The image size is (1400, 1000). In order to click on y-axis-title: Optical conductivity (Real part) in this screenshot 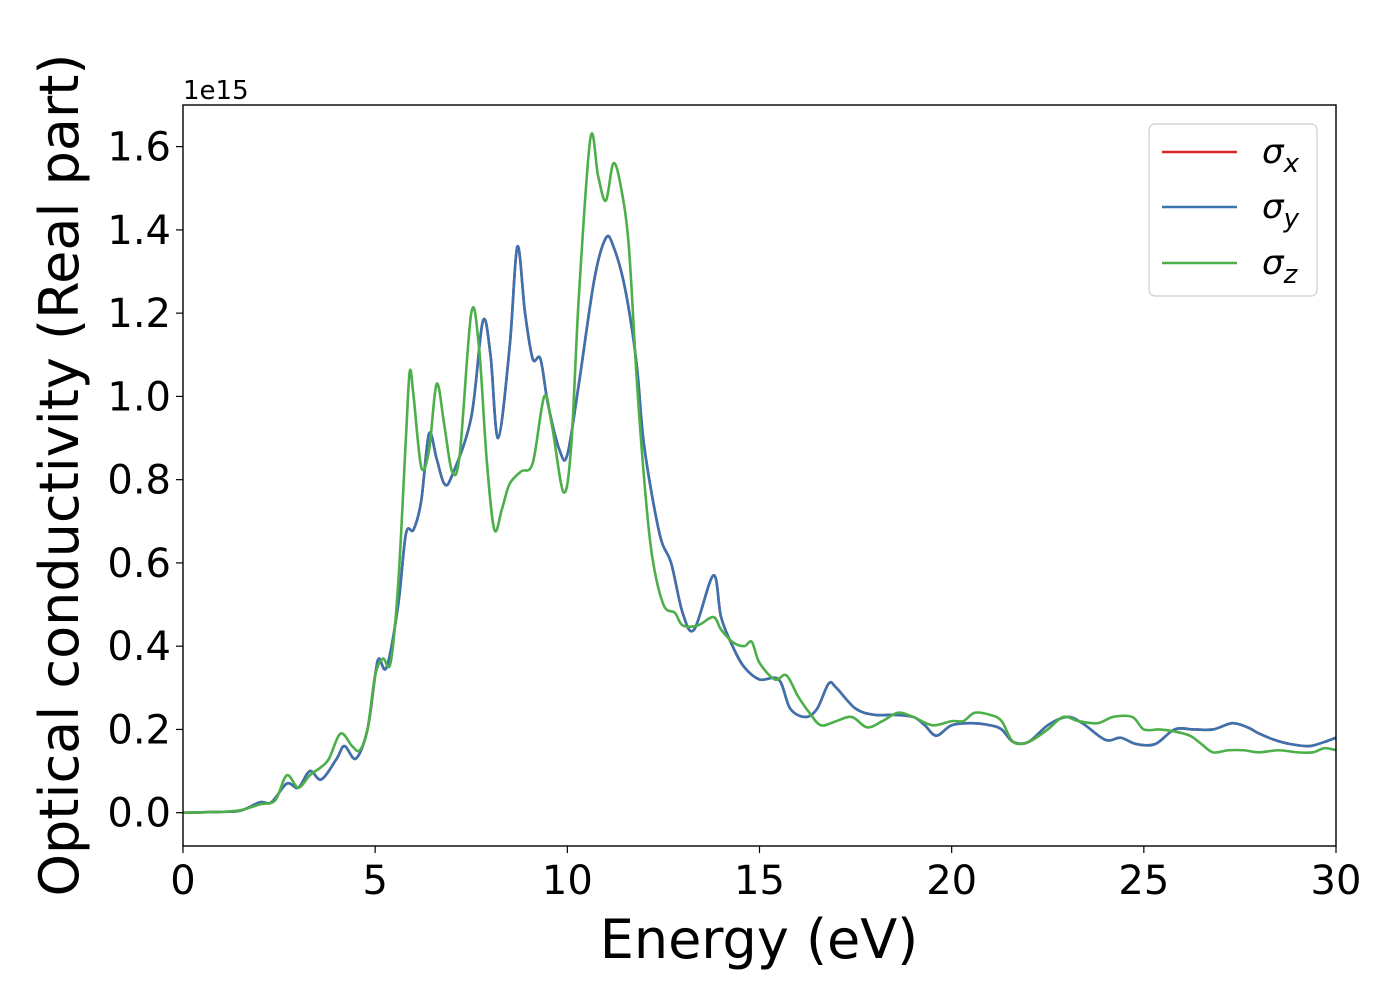, I will do `click(59, 475)`.